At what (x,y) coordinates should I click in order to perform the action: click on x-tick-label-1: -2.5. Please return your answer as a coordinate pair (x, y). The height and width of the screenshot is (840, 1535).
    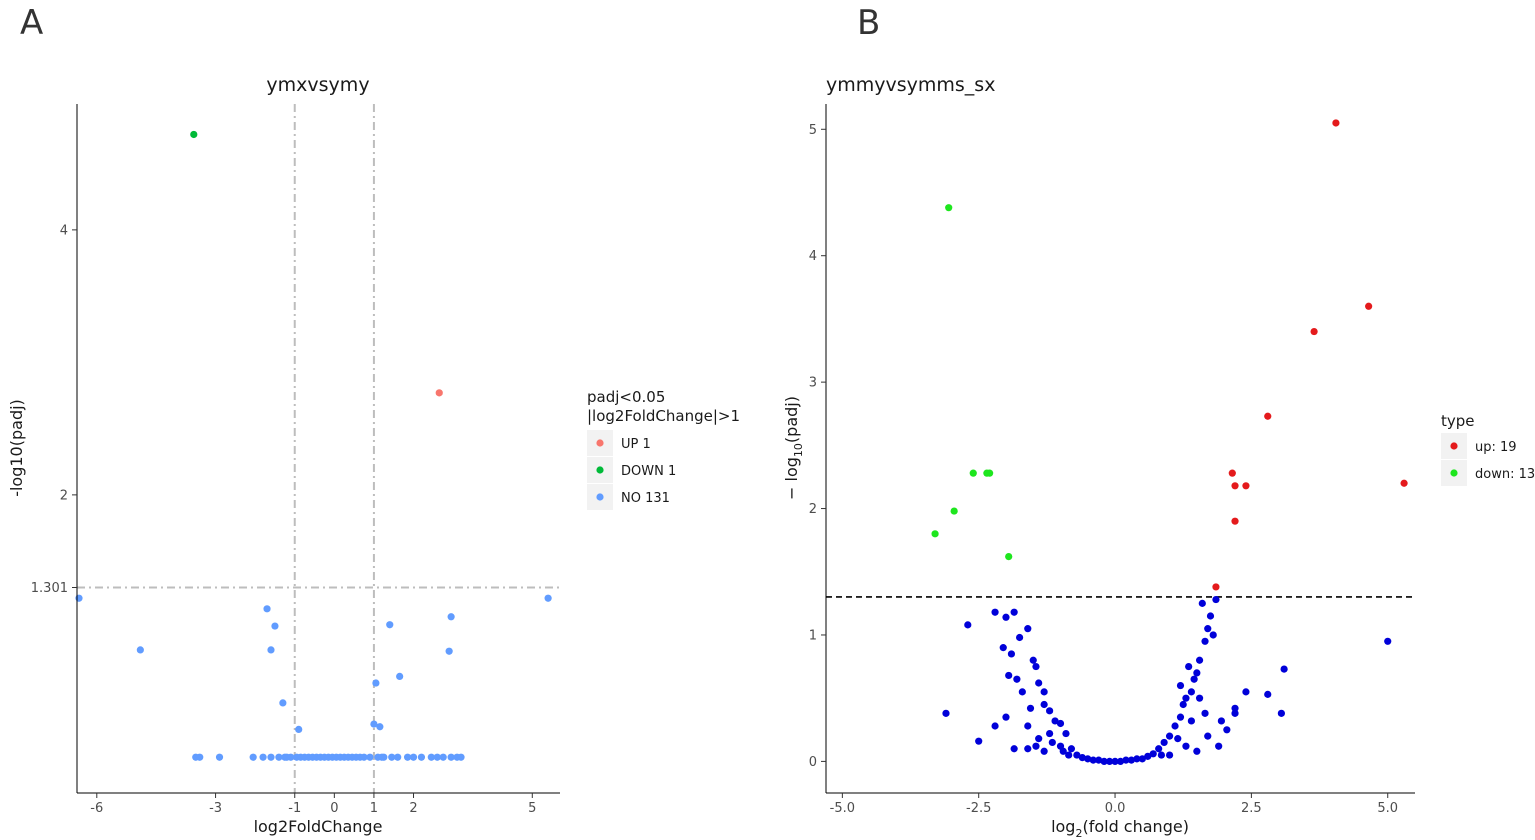
    Looking at the image, I should click on (978, 808).